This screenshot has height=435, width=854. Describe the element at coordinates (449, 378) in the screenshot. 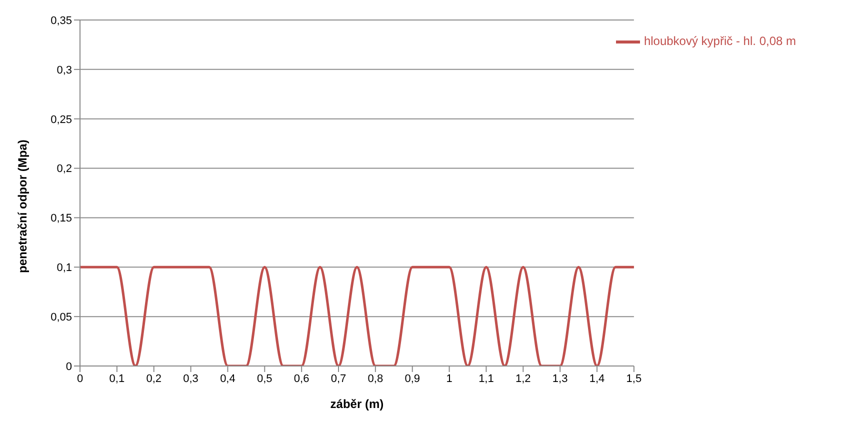

I see `x-tick-label: 1` at that location.